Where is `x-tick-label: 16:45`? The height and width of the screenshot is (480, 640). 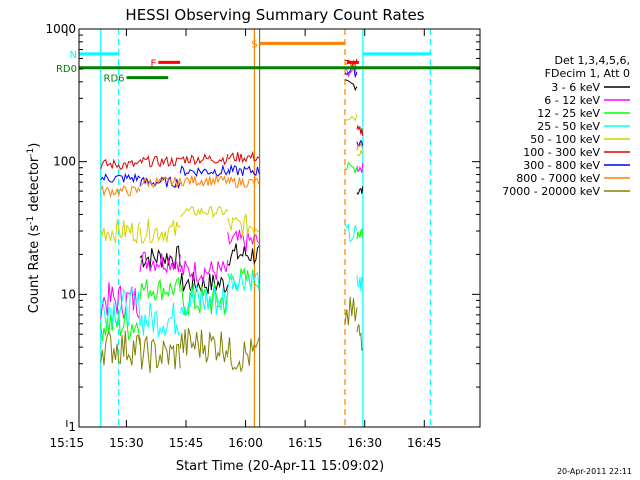
x-tick-label: 16:45 is located at coordinates (424, 443).